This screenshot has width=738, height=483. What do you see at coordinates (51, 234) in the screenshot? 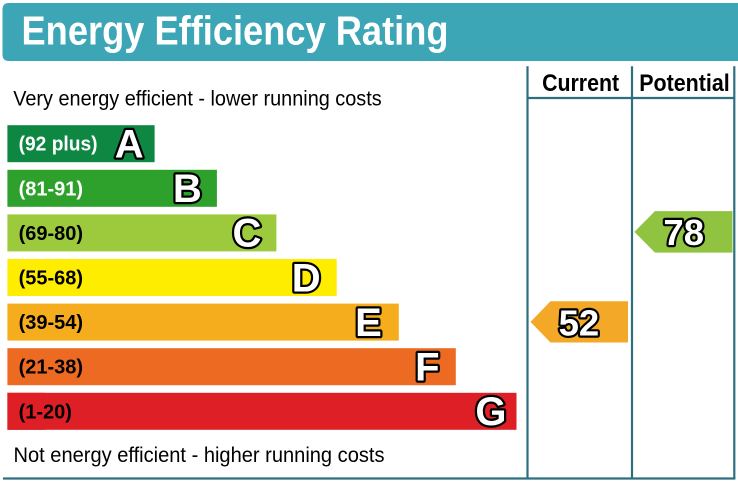
I see `svg-text: (69-80)` at bounding box center [51, 234].